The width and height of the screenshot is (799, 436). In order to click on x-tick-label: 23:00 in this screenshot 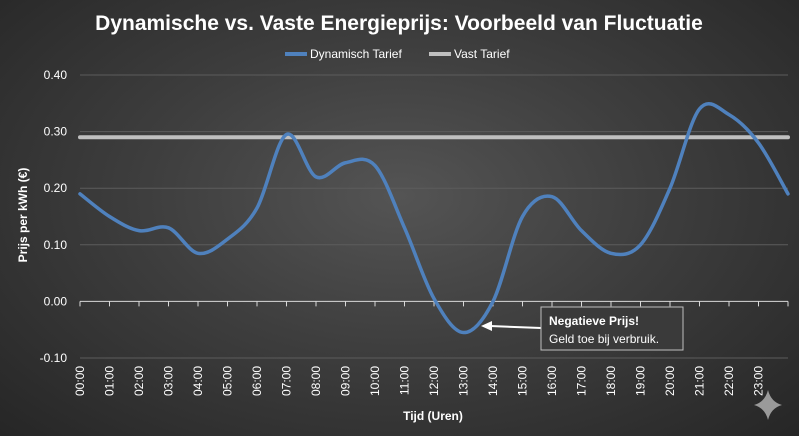, I will do `click(759, 381)`.